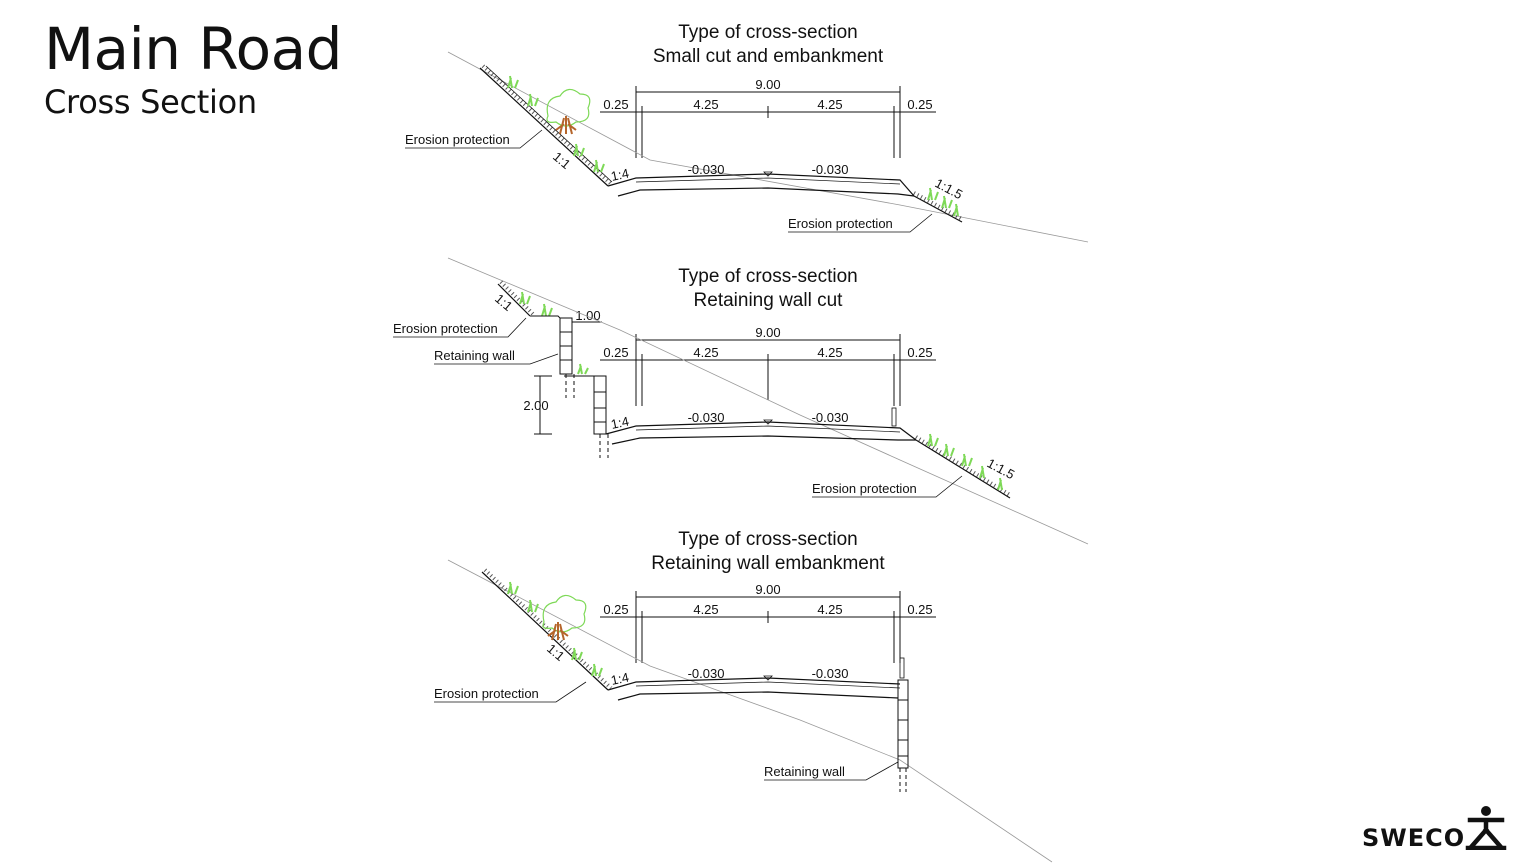 Image resolution: width=1536 pixels, height=864 pixels. Describe the element at coordinates (601, 416) in the screenshot. I see `retaining-wall-lower` at that location.